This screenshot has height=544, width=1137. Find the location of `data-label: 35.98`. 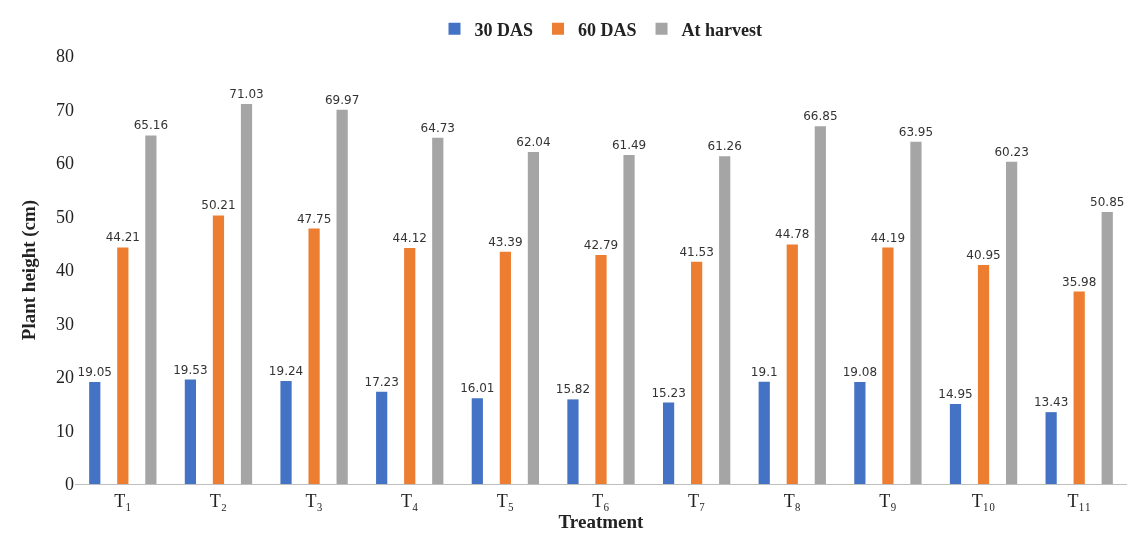

data-label: 35.98 is located at coordinates (1079, 281).